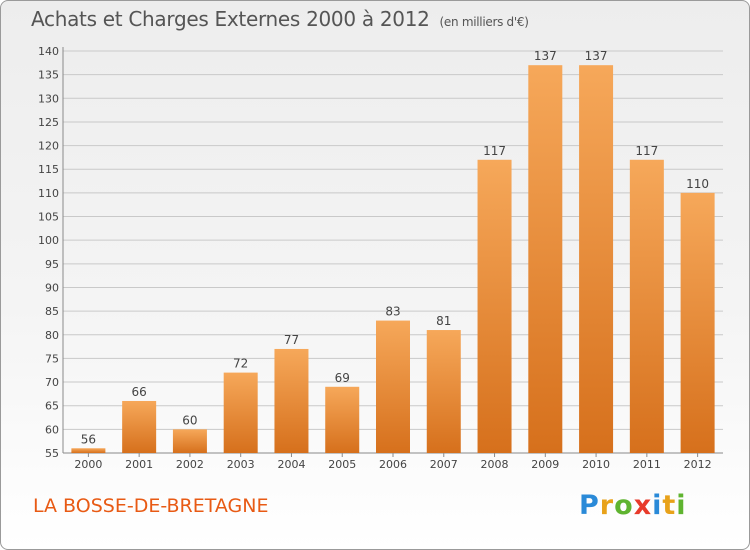 This screenshot has height=550, width=750. What do you see at coordinates (230, 19) in the screenshot?
I see `chart-title-text: Achats et Charges Externes 2000 à 2012` at bounding box center [230, 19].